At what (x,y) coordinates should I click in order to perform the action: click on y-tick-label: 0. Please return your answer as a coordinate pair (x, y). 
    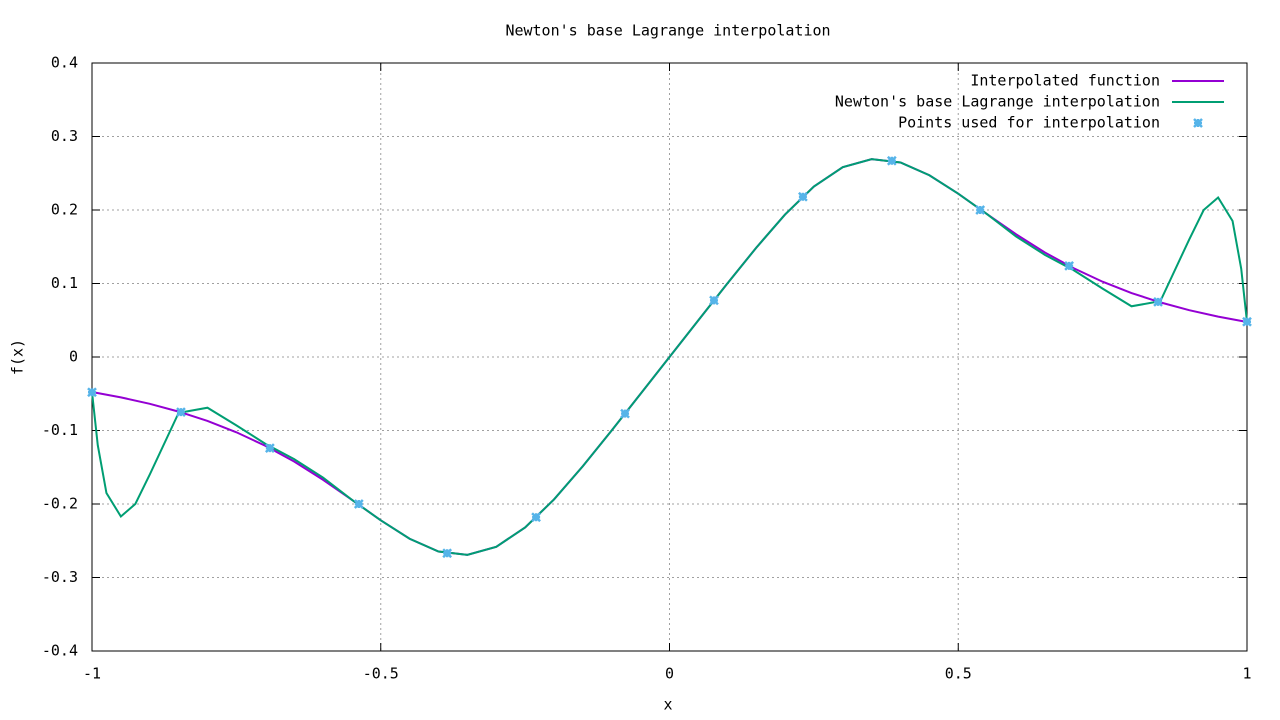
    Looking at the image, I should click on (73, 357).